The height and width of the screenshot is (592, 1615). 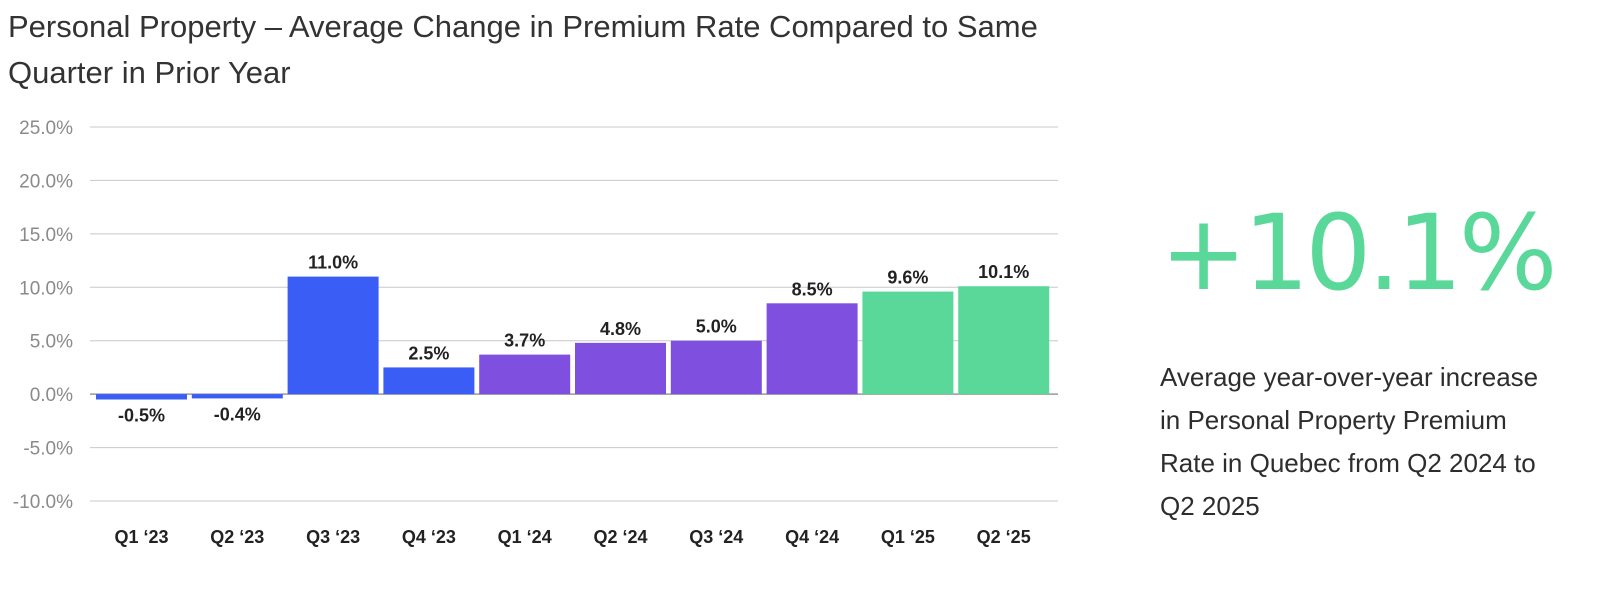 What do you see at coordinates (46, 181) in the screenshot?
I see `y-tick-label: 20.0%` at bounding box center [46, 181].